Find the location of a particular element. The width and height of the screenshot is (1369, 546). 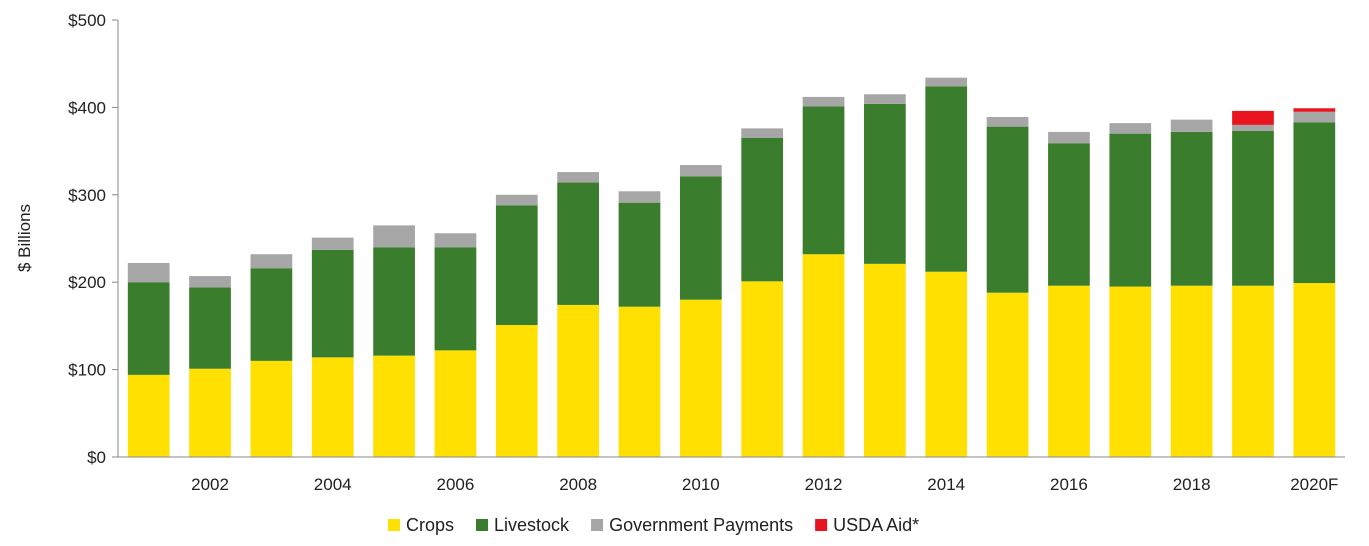

bar-crops-2010 is located at coordinates (700, 378).